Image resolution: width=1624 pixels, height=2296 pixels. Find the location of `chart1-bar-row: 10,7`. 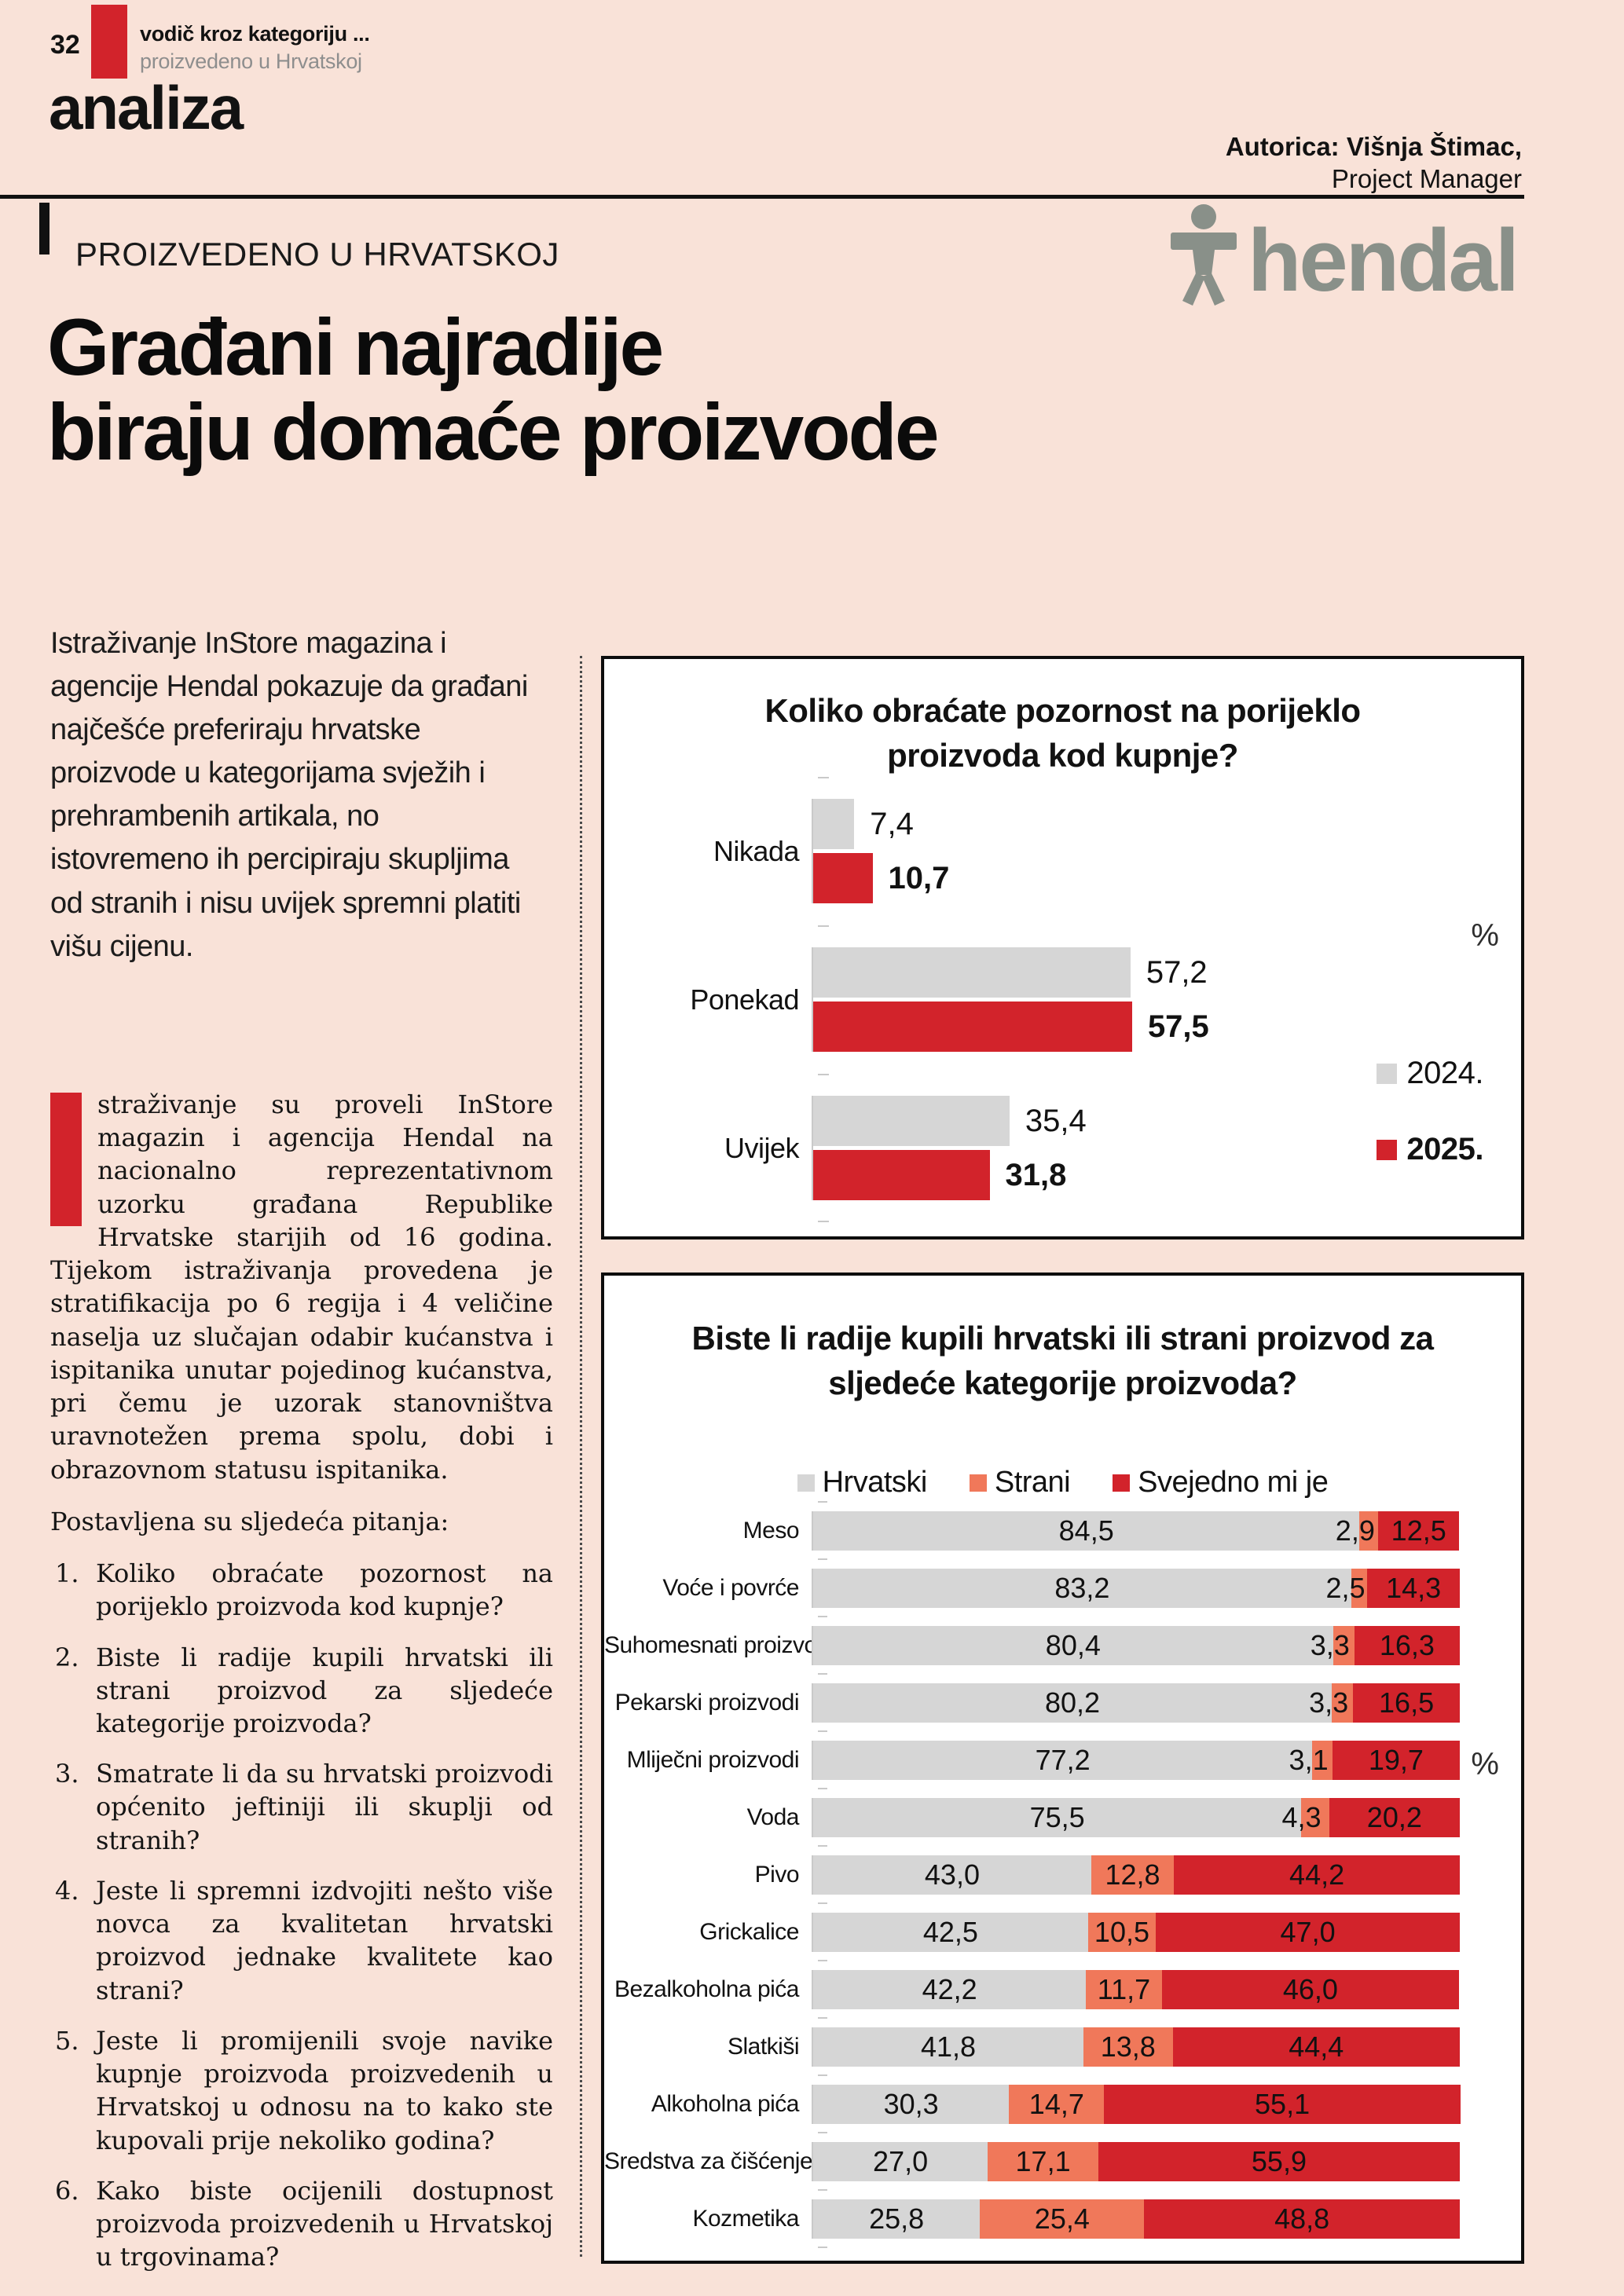

chart1-bar-row: 10,7 is located at coordinates (1167, 878).